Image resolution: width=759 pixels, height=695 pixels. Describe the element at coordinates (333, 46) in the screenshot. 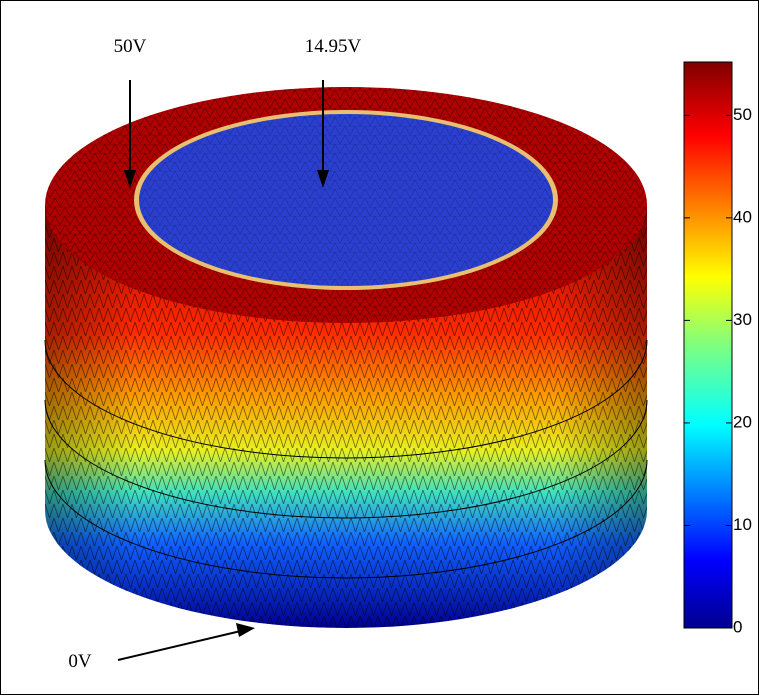

I see `annotation: 14.95V` at that location.